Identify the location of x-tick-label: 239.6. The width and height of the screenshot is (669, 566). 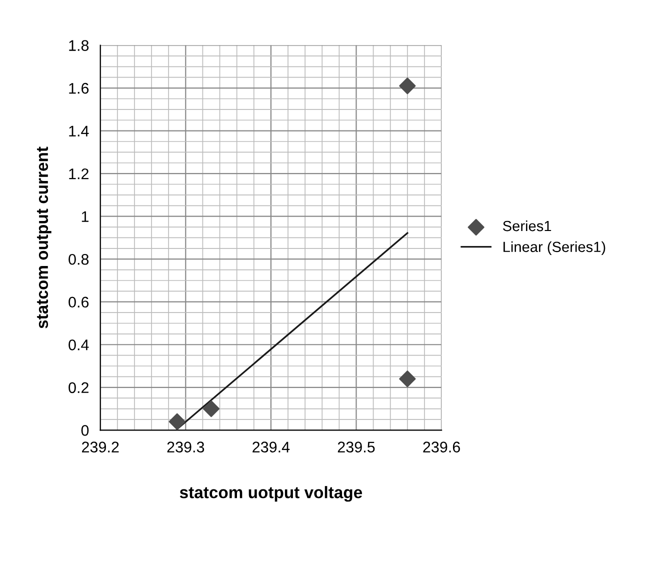
(441, 447).